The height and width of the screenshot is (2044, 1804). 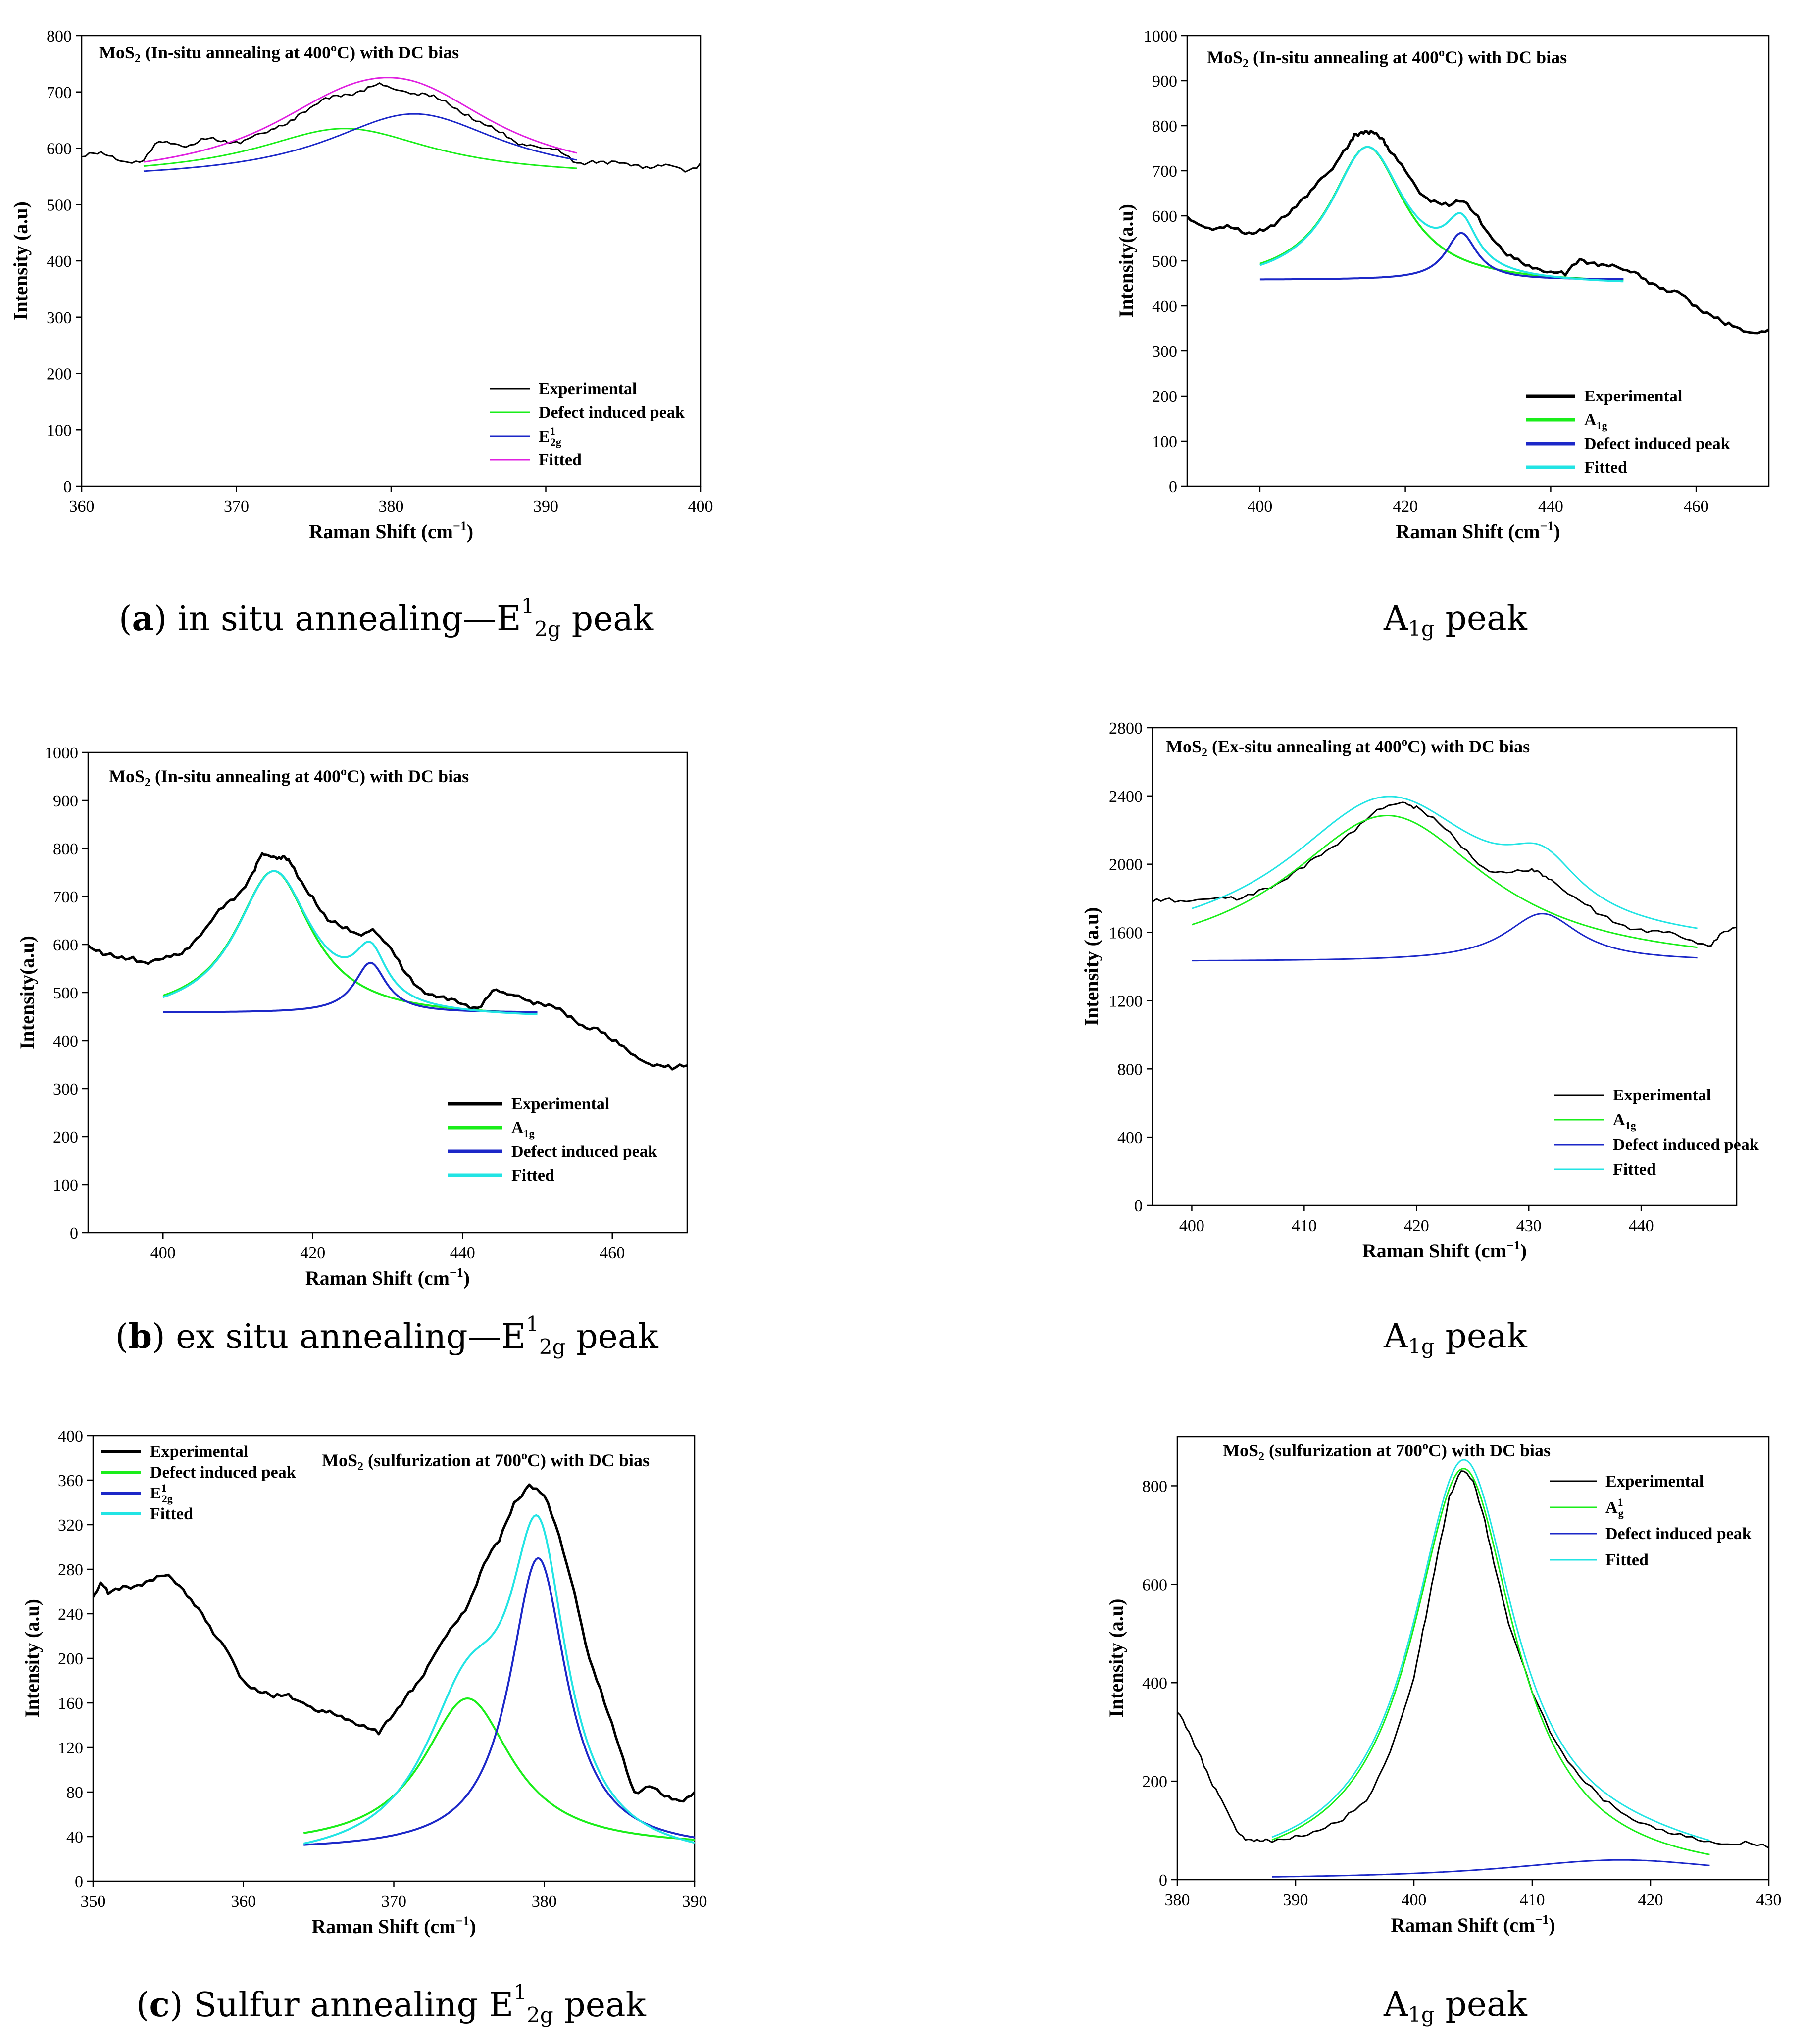 What do you see at coordinates (442, 1460) in the screenshot?
I see `chart-title-text: (sulfurization at 700` at bounding box center [442, 1460].